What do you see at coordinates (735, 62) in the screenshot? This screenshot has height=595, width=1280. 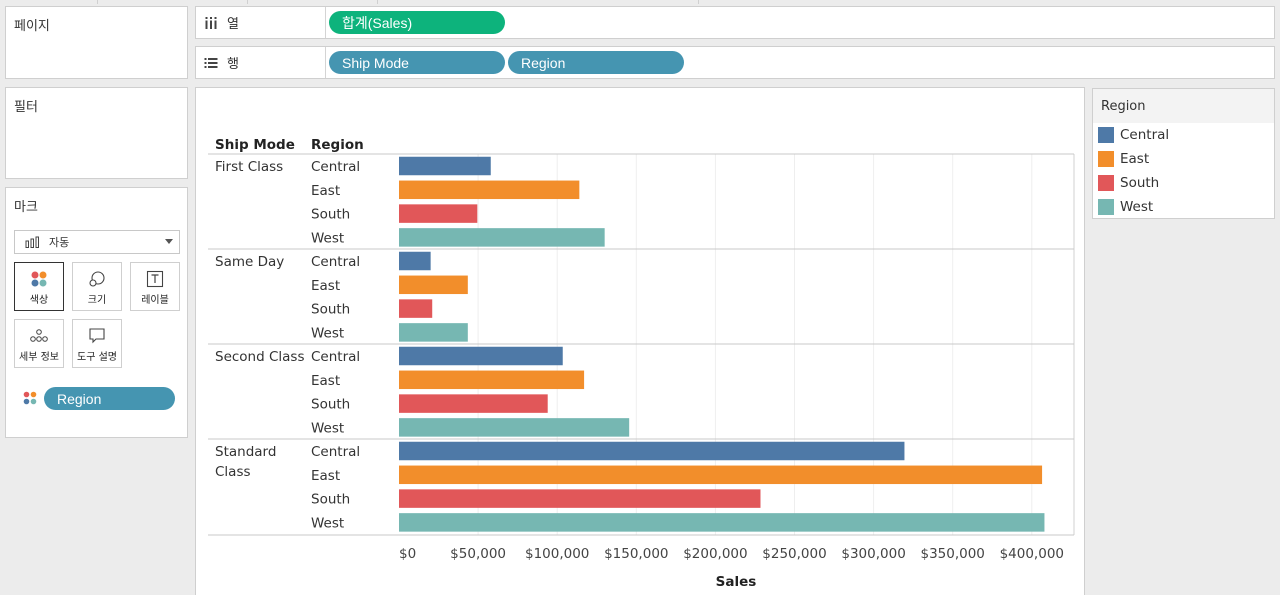 I see `rows-shelf: 행 Ship Mode Region` at bounding box center [735, 62].